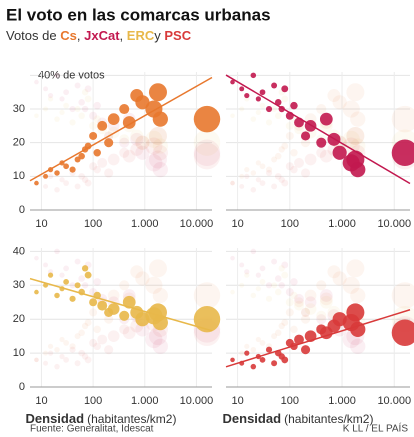 This screenshot has width=414, height=437. I want to click on x-tick-label: 1.000, so click(342, 224).